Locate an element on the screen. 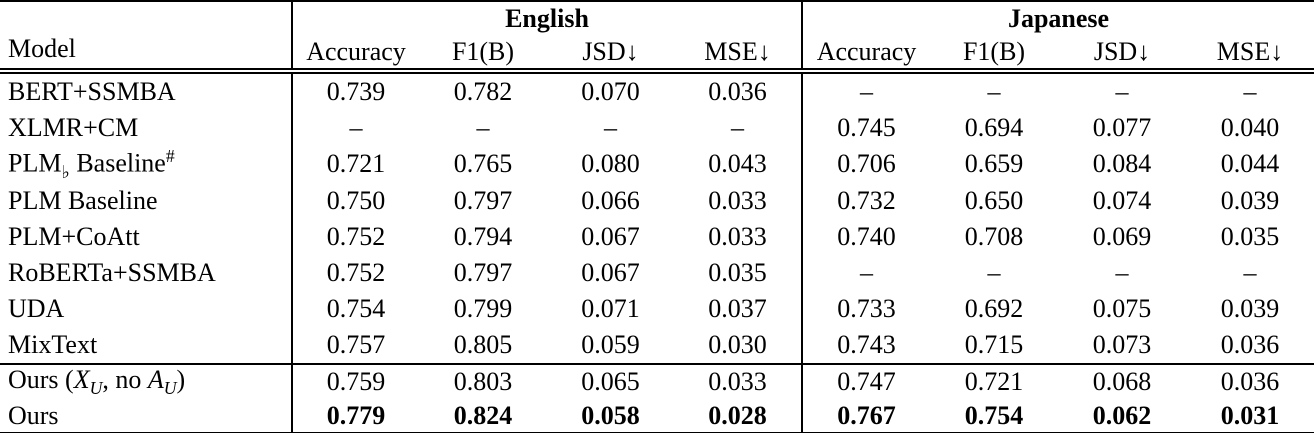 The width and height of the screenshot is (1314, 433). col-header-f1b-ja: F1(B) is located at coordinates (994, 54).